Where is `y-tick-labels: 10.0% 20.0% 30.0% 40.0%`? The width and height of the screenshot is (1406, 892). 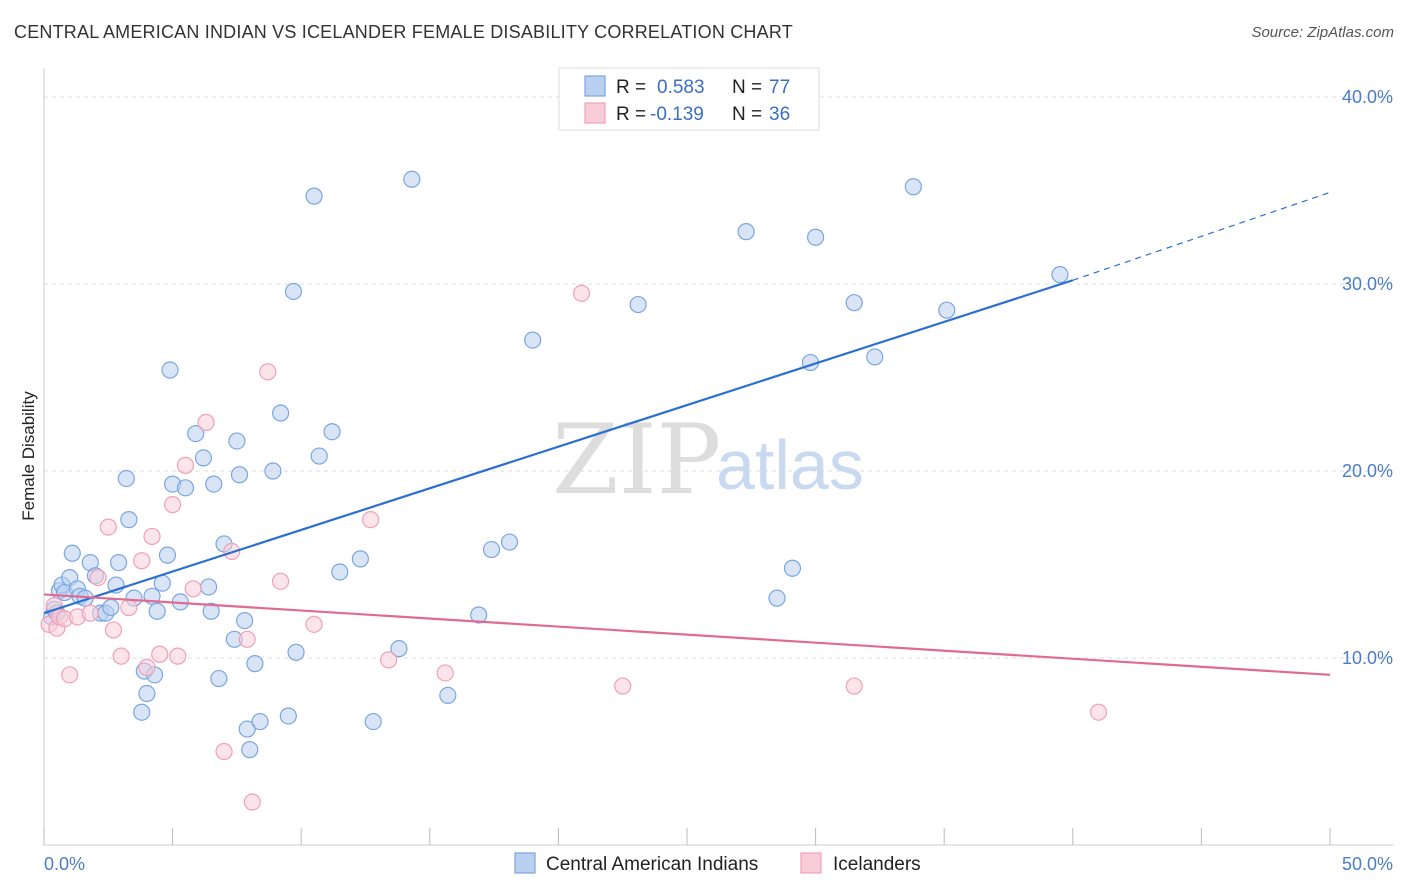
y-tick-labels: 10.0% 20.0% 30.0% 40.0% is located at coordinates (1367, 377).